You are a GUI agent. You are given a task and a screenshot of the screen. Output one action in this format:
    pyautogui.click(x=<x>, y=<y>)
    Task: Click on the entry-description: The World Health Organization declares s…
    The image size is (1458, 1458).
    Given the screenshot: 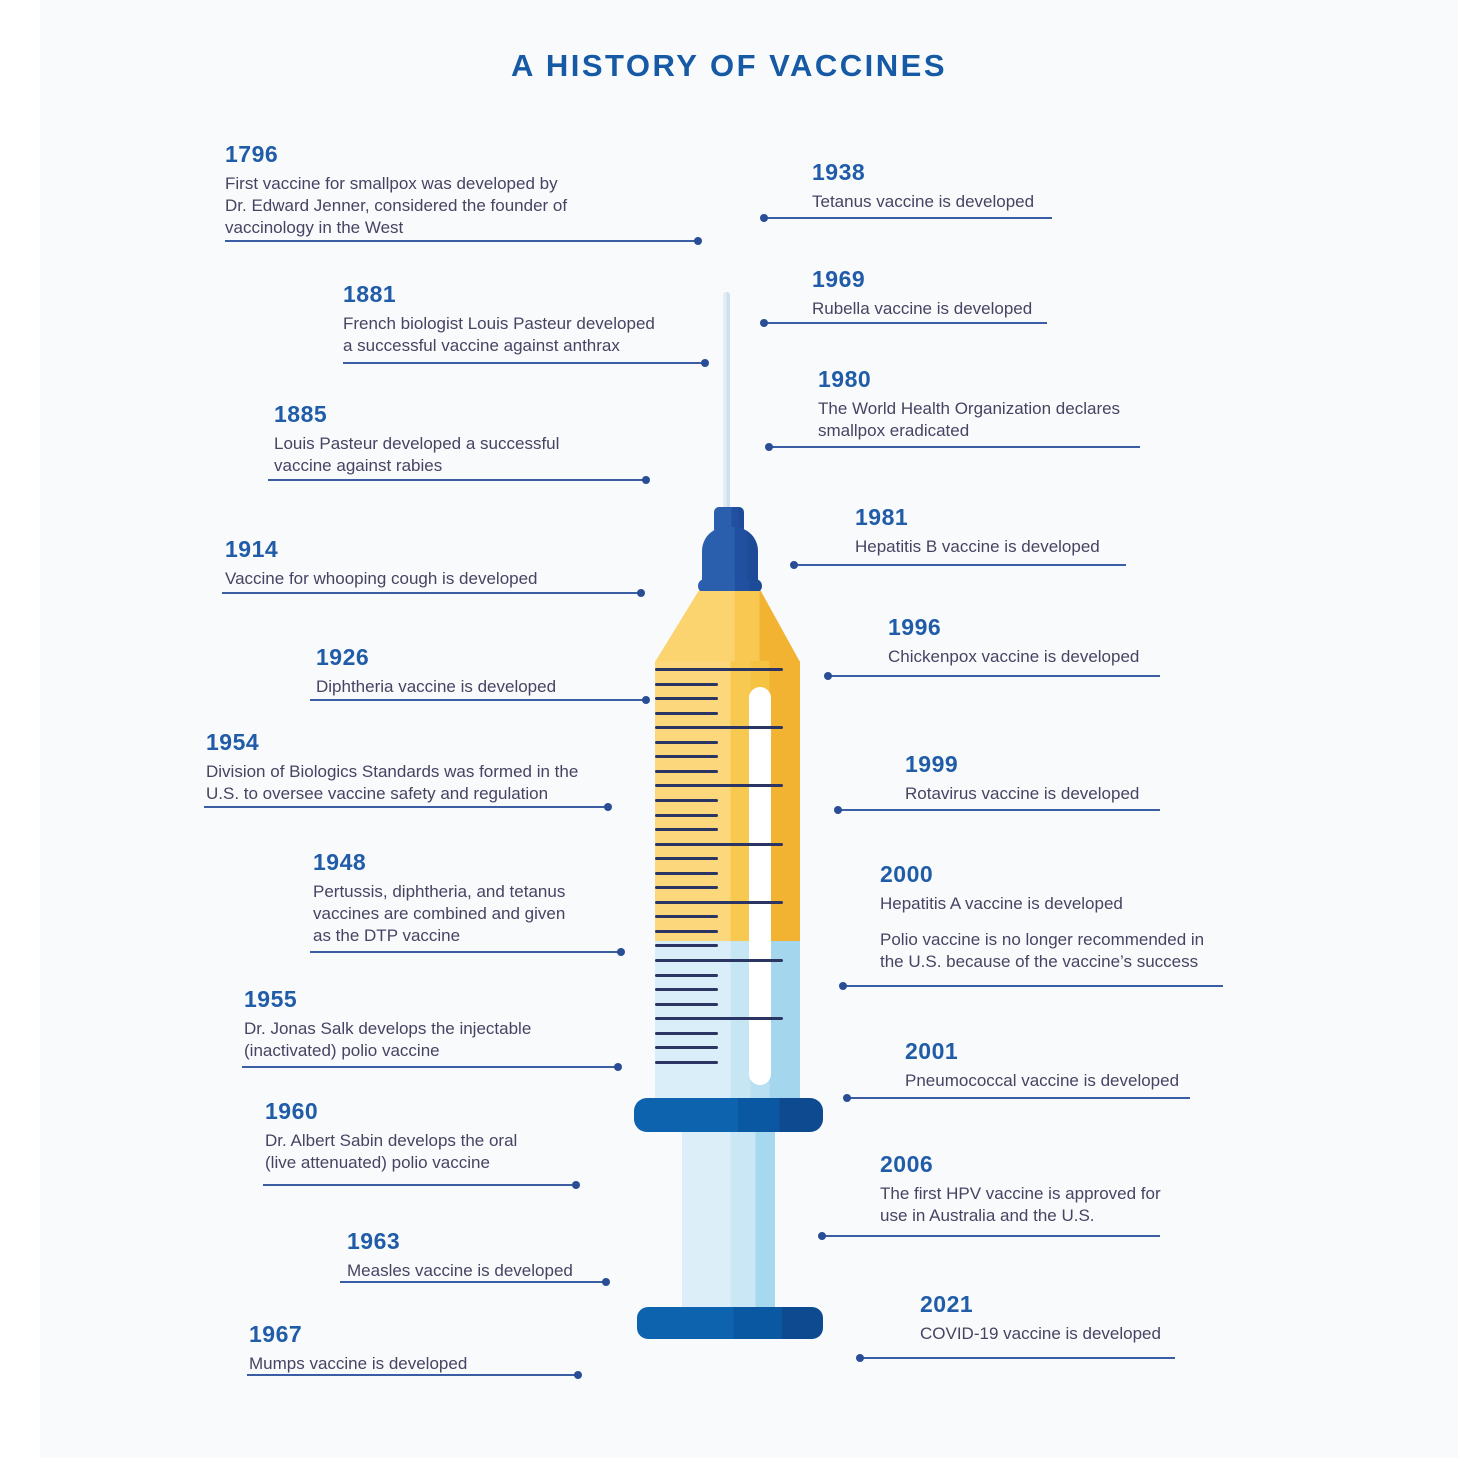 What is the action you would take?
    pyautogui.click(x=969, y=419)
    